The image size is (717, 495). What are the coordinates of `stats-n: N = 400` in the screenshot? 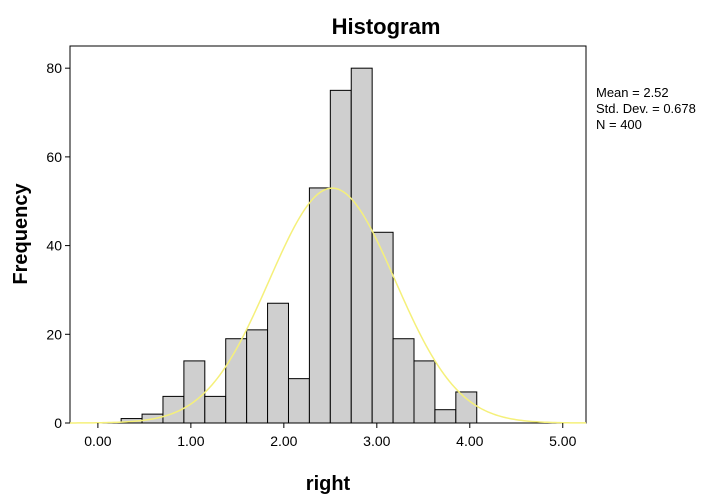 It's located at (619, 124).